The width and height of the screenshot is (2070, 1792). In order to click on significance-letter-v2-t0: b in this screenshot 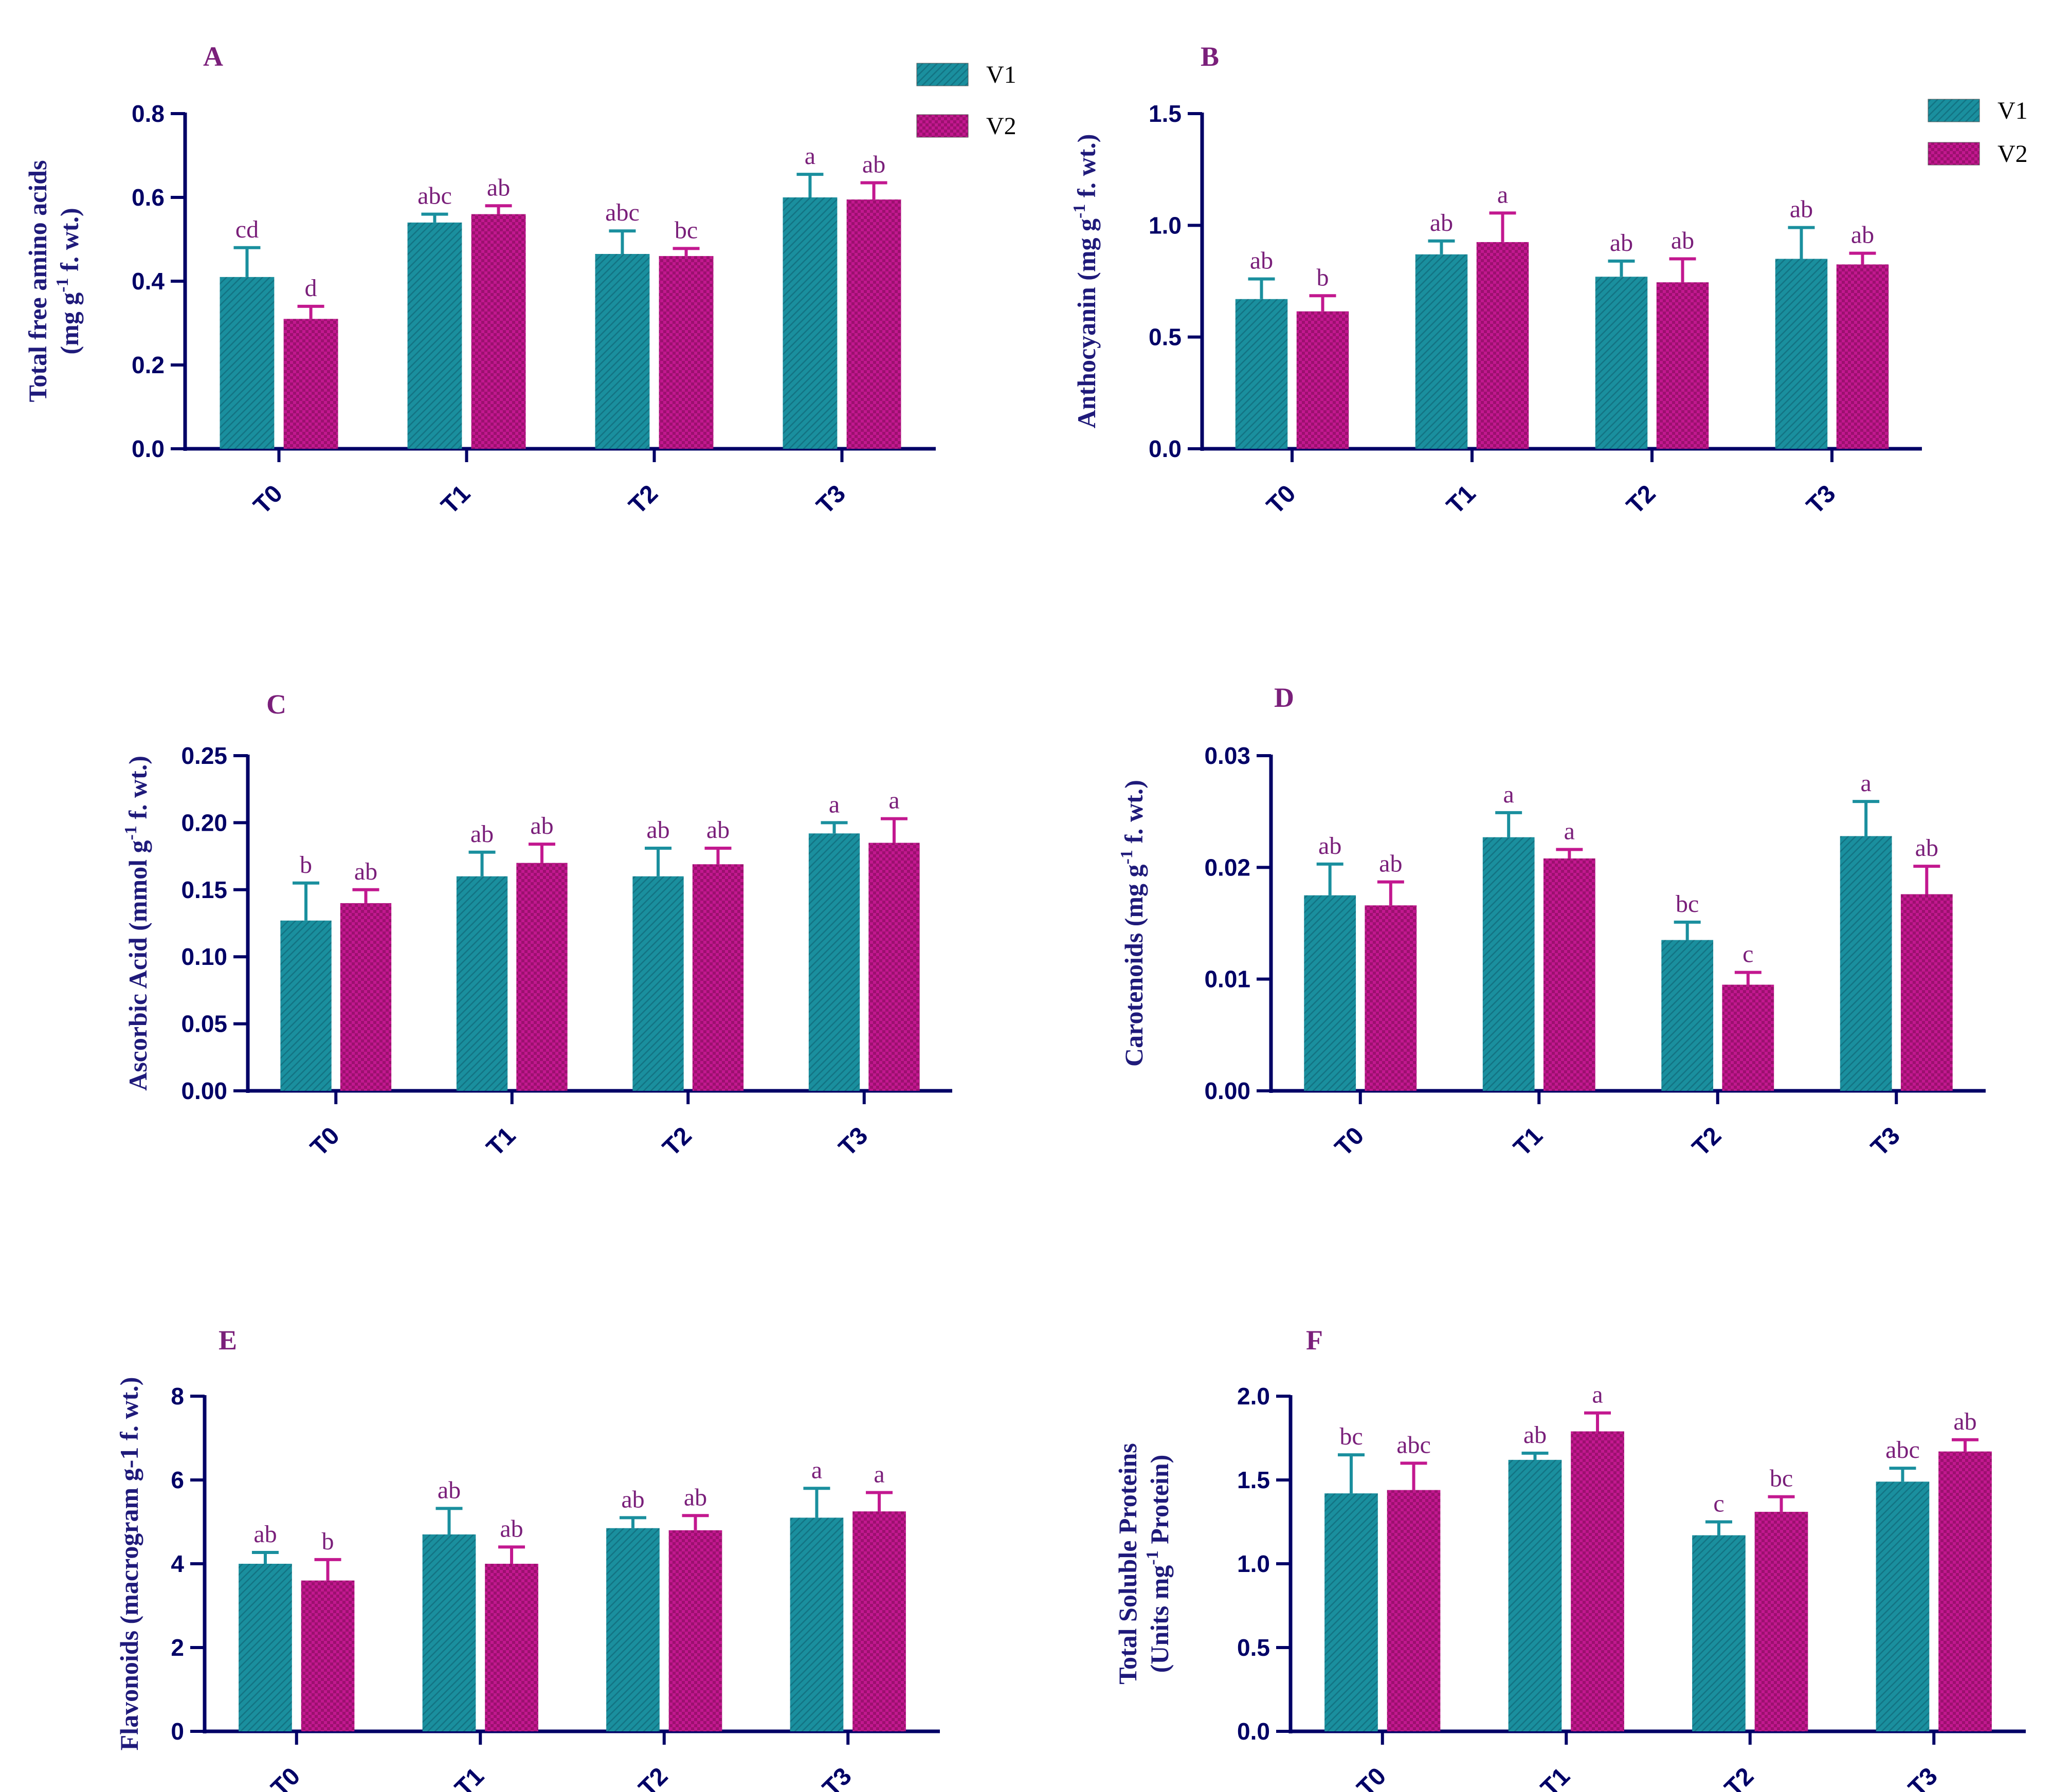, I will do `click(328, 1541)`.